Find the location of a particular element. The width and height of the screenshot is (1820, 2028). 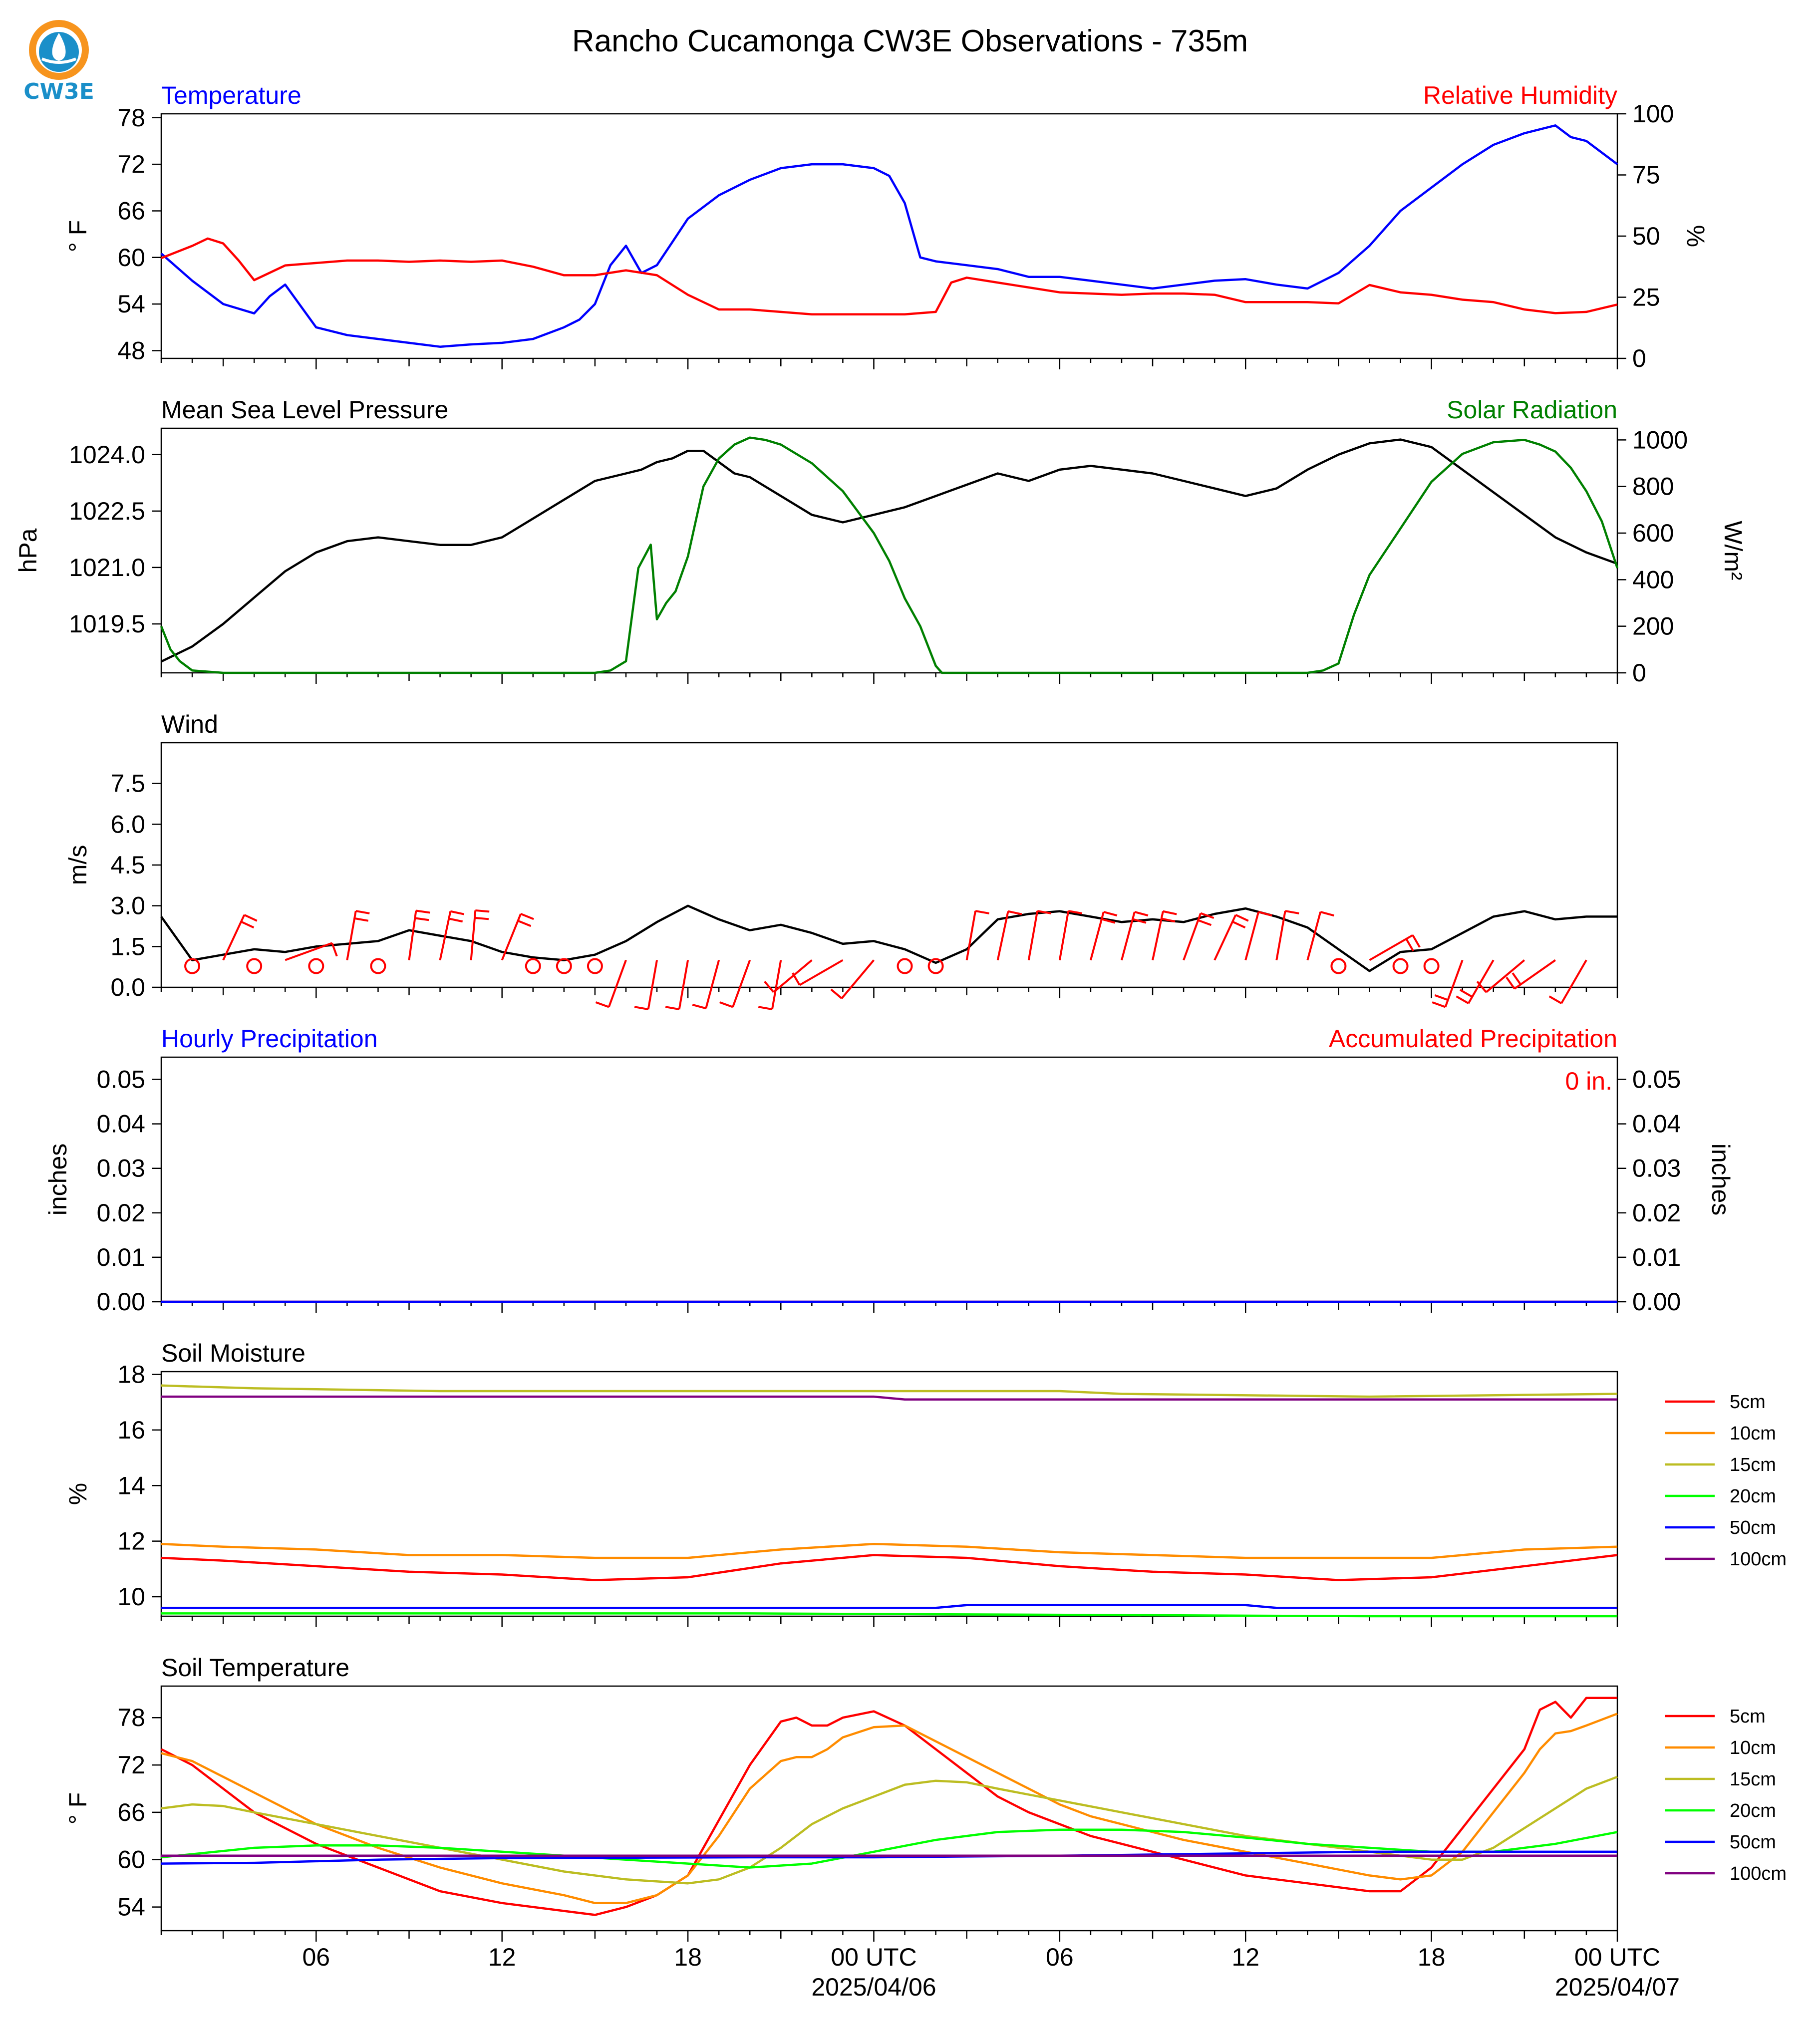

y-tick-label: 0.05 is located at coordinates (121, 1080).